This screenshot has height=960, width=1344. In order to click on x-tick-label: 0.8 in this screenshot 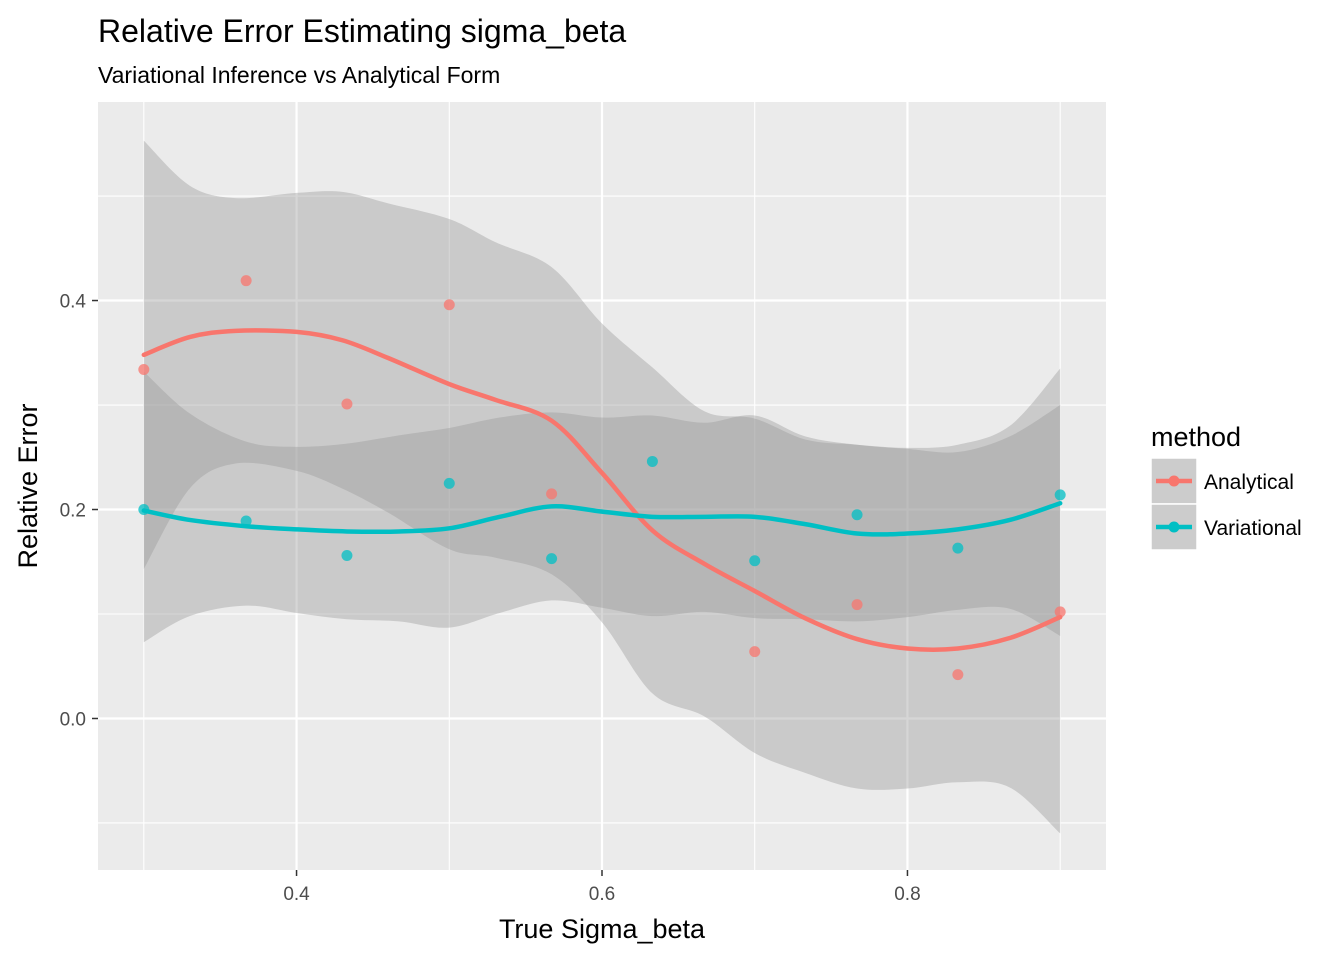, I will do `click(907, 894)`.